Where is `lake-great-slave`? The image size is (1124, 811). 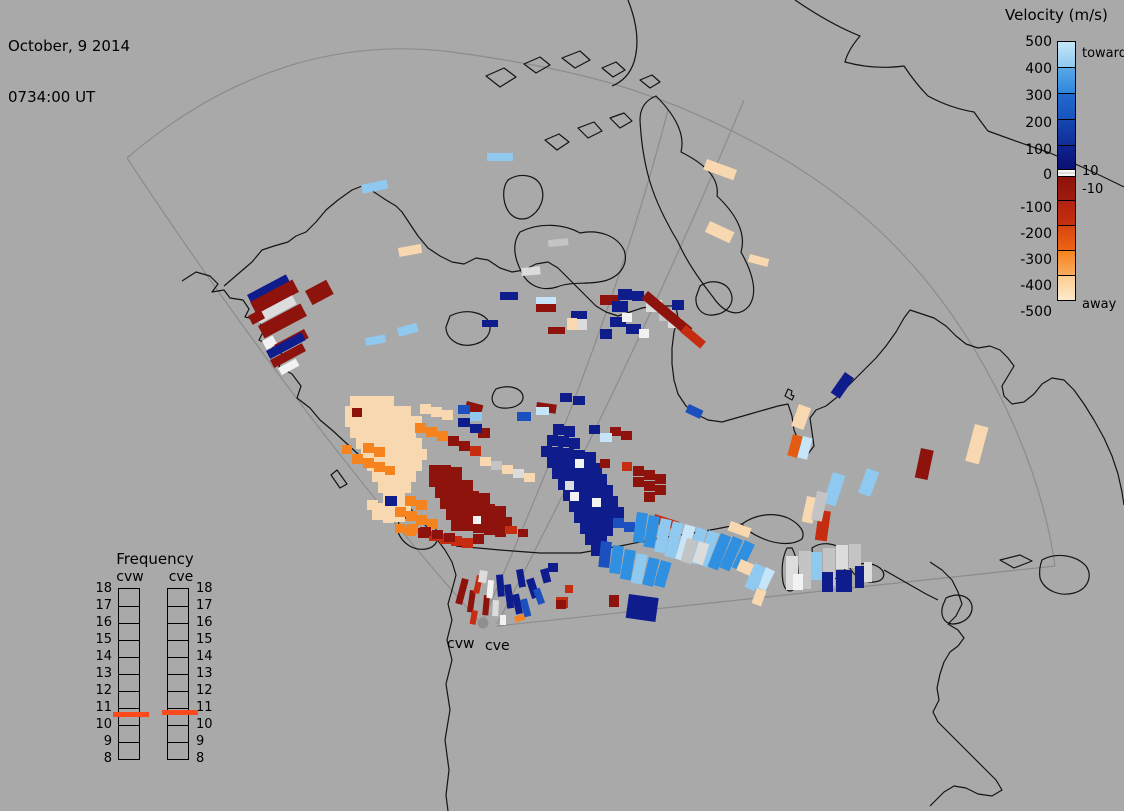 lake-great-slave is located at coordinates (507, 397).